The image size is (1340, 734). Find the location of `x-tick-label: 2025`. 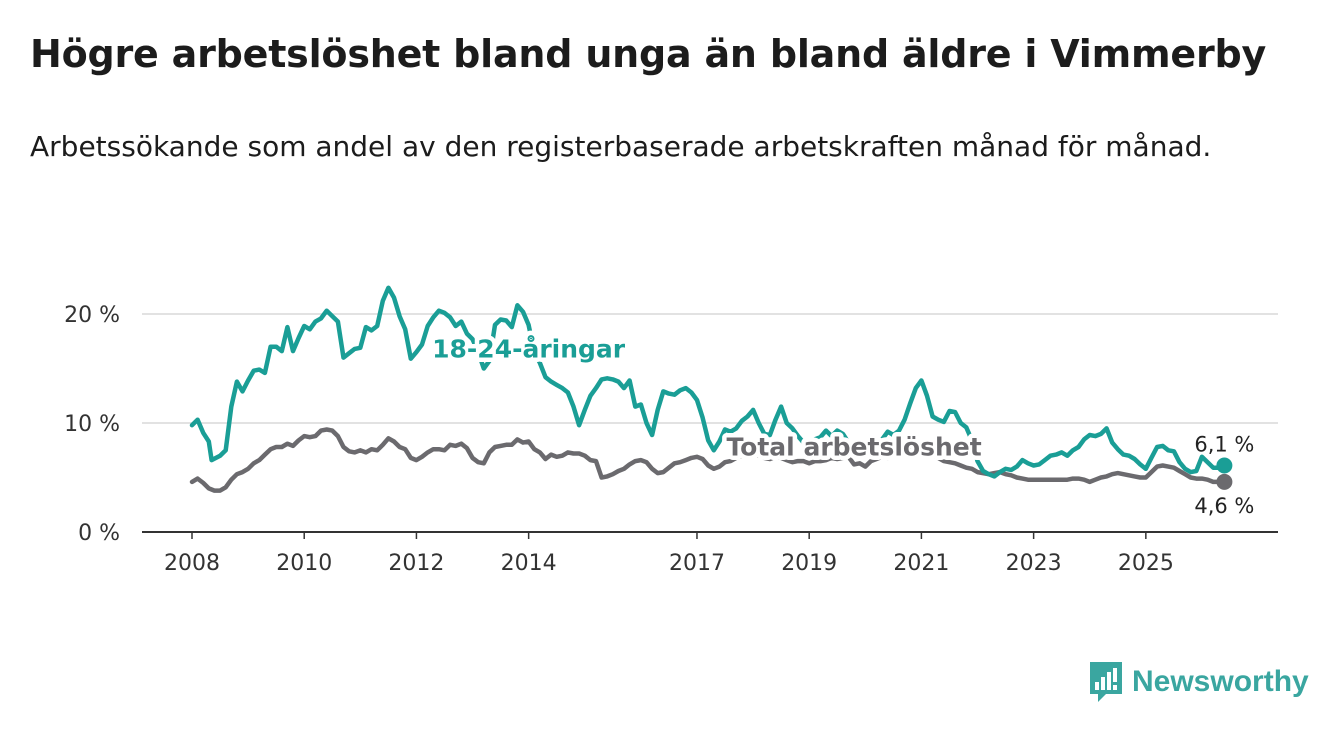

x-tick-label: 2025 is located at coordinates (1146, 563).